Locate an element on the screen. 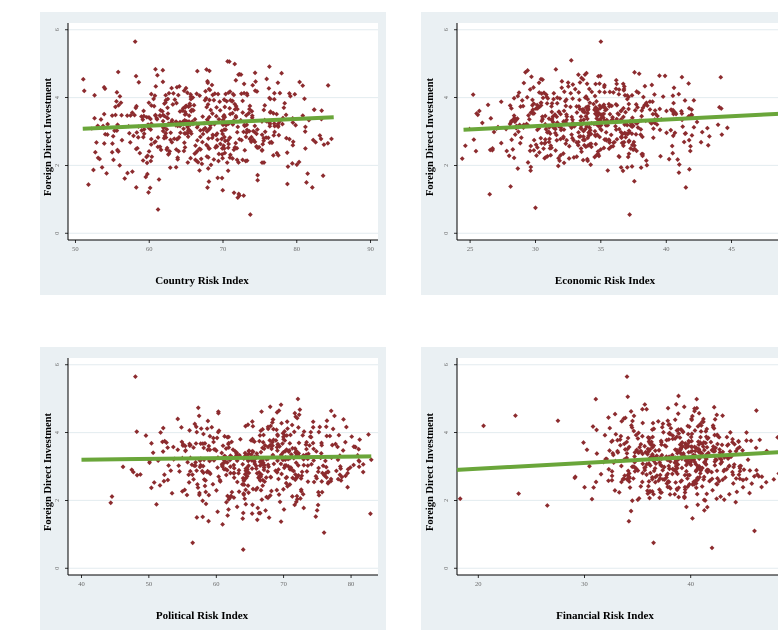 The image size is (778, 635). x-axis-title: Economic Risk Index is located at coordinates (605, 281).